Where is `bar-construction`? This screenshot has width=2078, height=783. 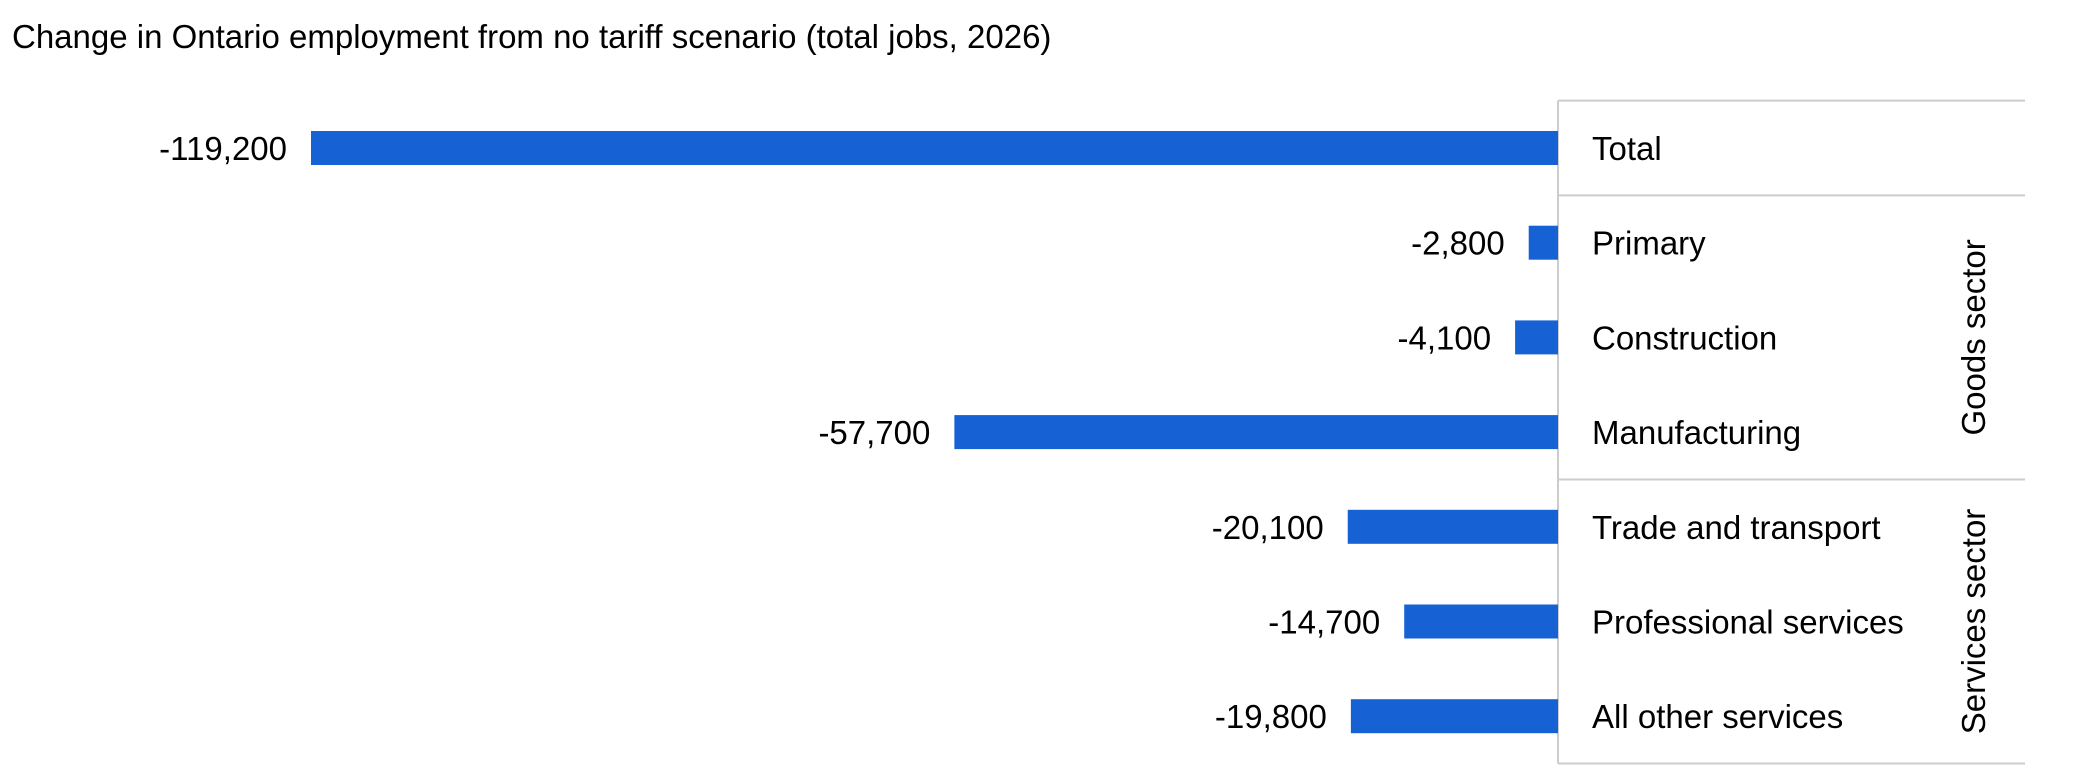 bar-construction is located at coordinates (1536, 337).